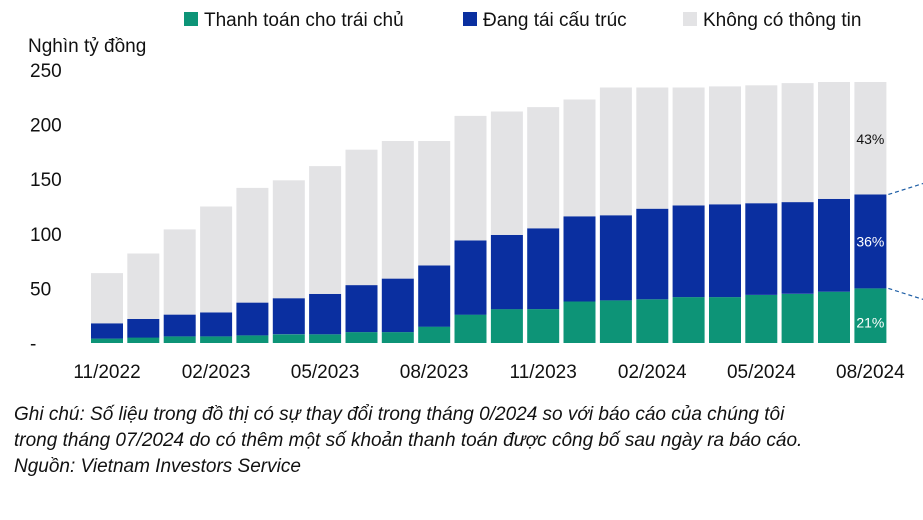 This screenshot has height=520, width=923. Describe the element at coordinates (40, 289) in the screenshot. I see `y-tick-label: 50` at that location.